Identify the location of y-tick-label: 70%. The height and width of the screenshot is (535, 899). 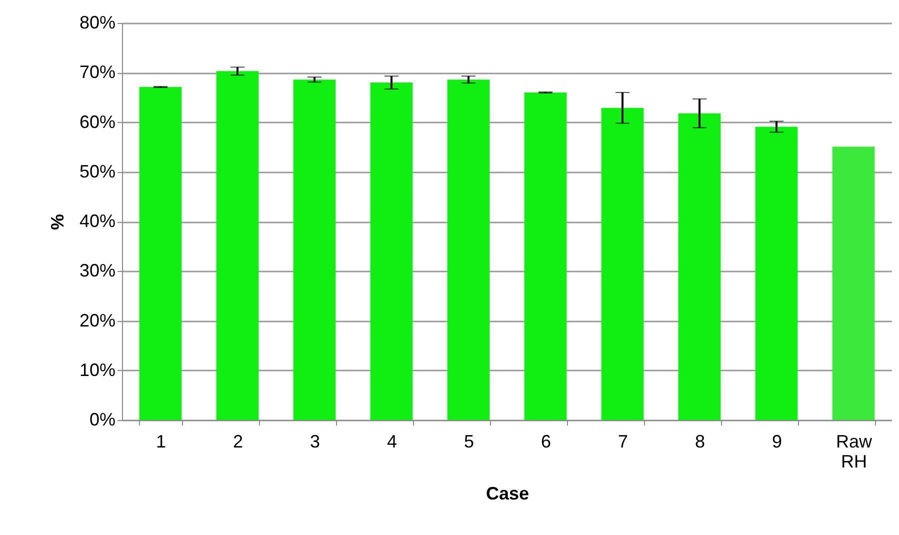
(97, 72).